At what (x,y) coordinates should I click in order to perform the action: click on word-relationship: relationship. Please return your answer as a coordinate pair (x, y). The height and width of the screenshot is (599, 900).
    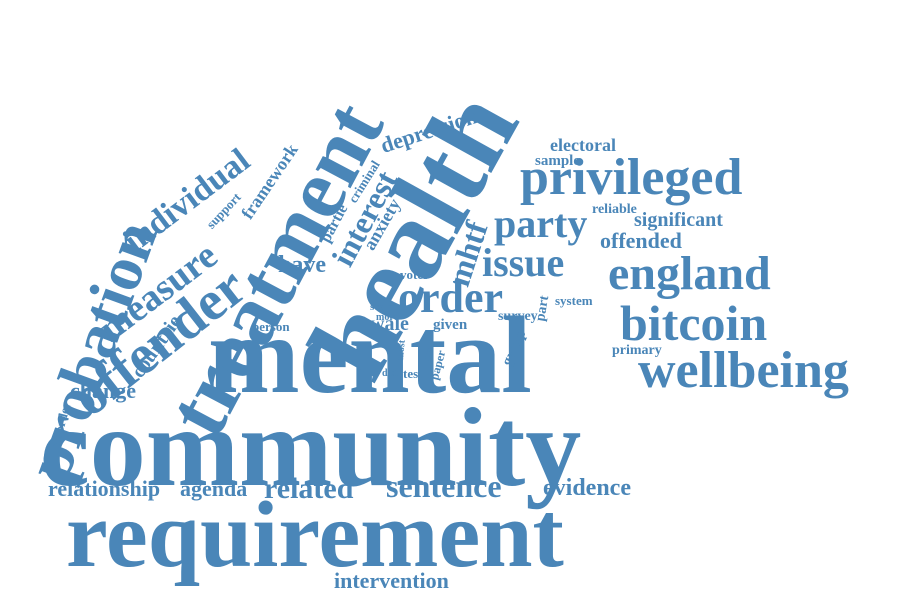
    Looking at the image, I should click on (104, 488).